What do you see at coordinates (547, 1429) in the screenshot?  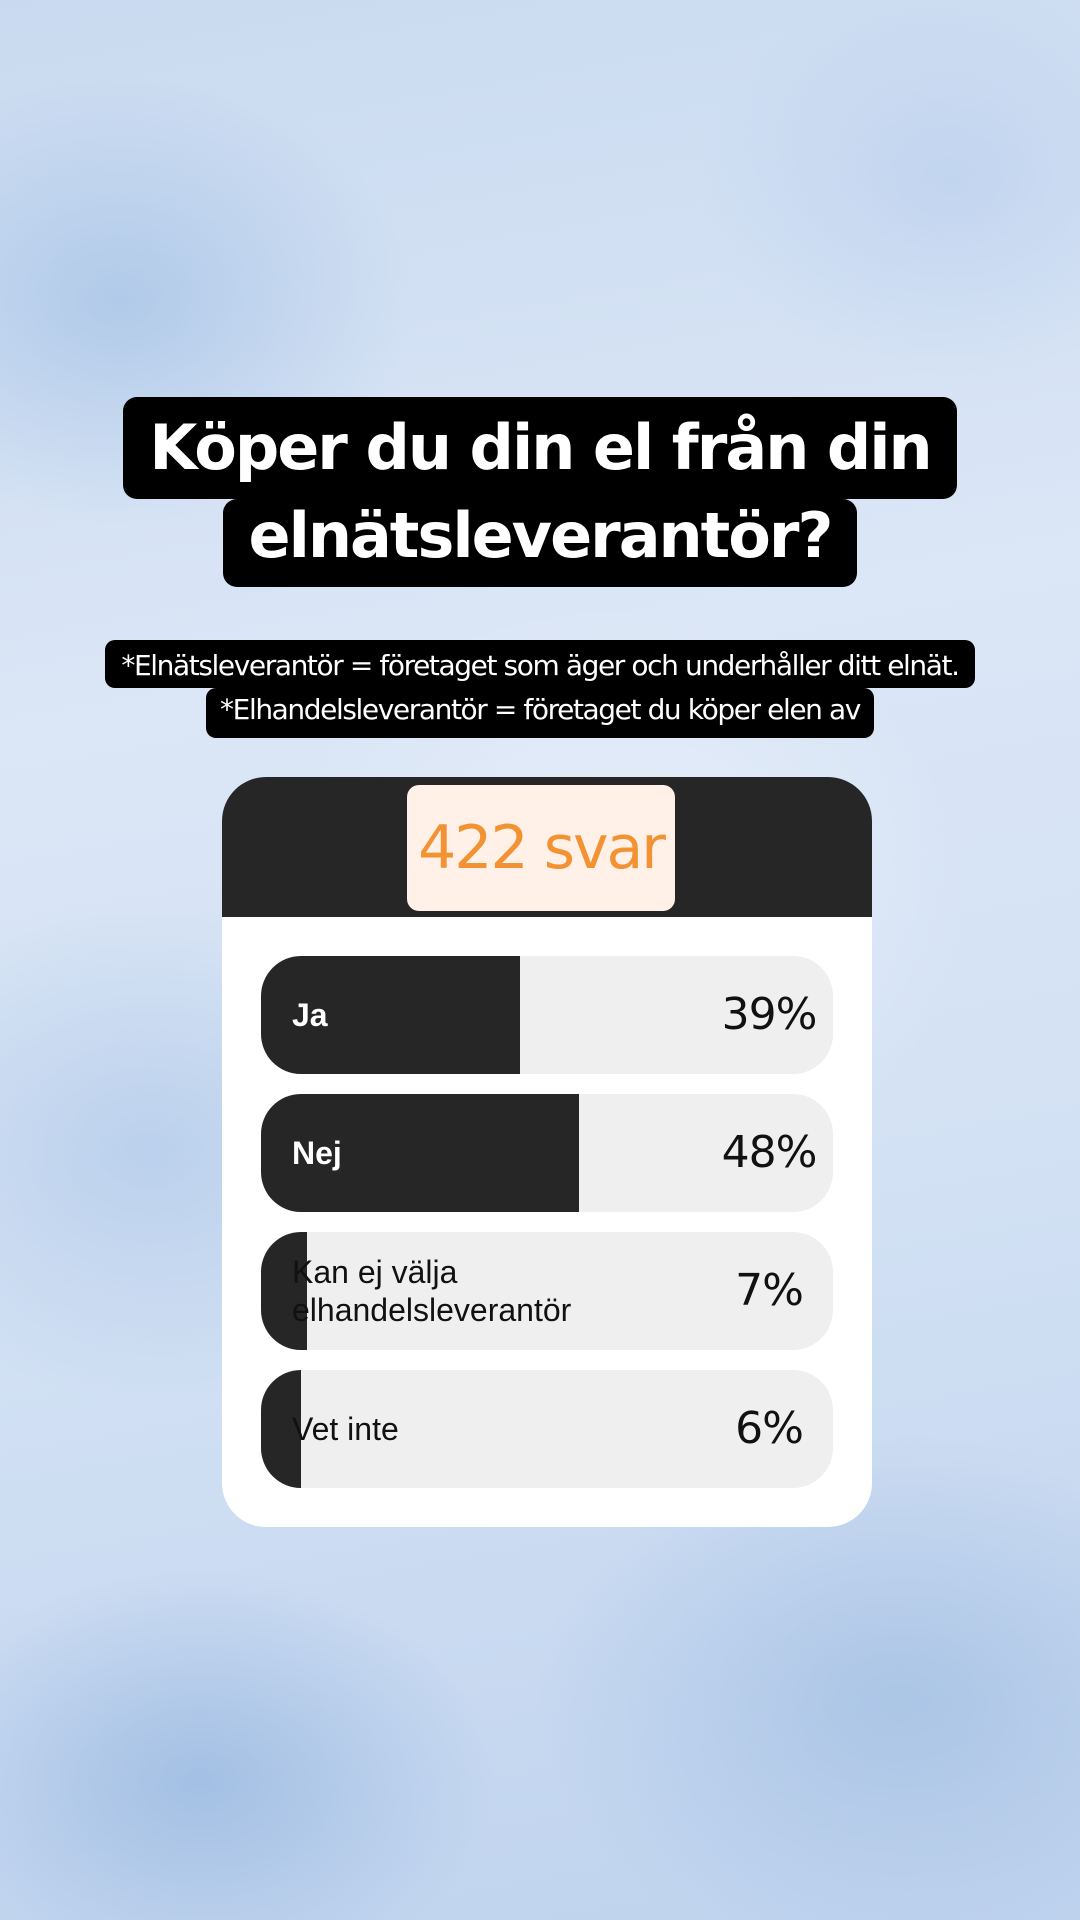 I see `poll-option-vet-inte: Vet inte 6%` at bounding box center [547, 1429].